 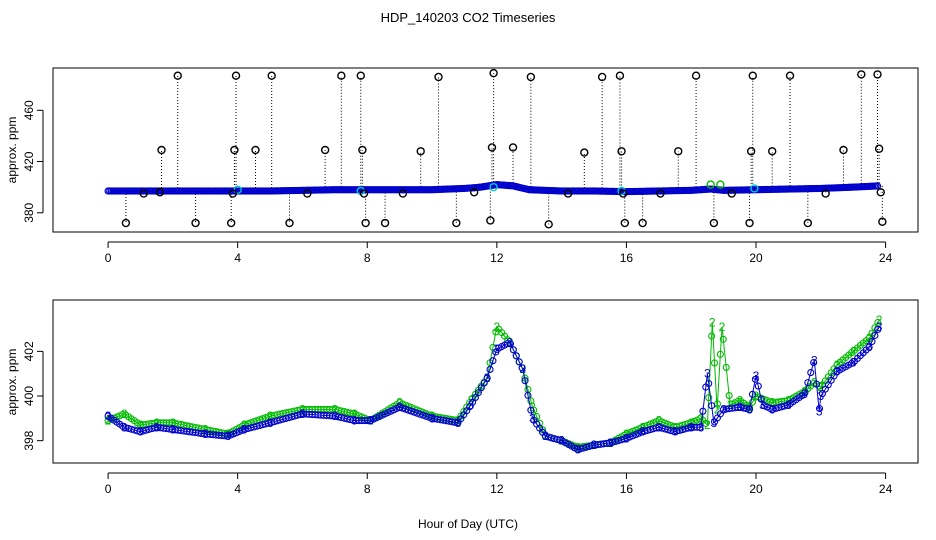 What do you see at coordinates (108, 258) in the screenshot?
I see `top-x-tick-label: 0` at bounding box center [108, 258].